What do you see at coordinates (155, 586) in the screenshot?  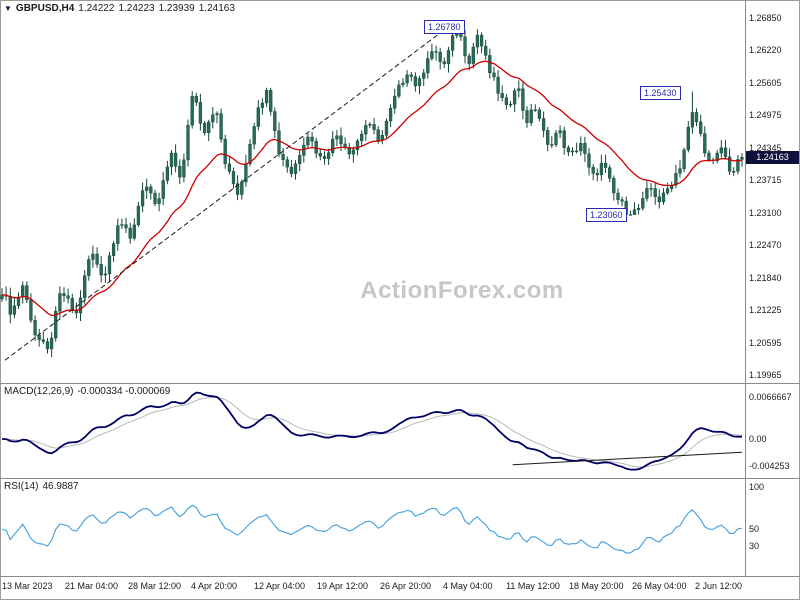 I see `time-axis-tick: 28 Mar 12:00` at bounding box center [155, 586].